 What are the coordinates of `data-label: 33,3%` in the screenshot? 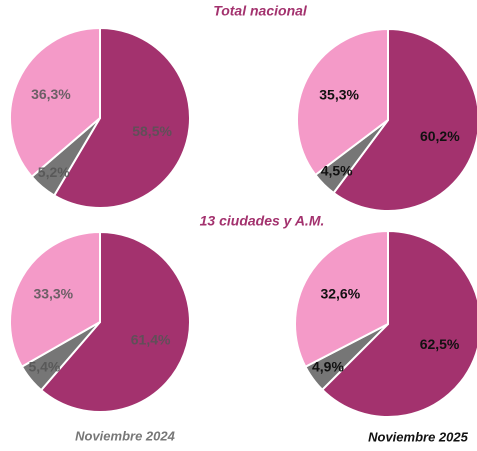 It's located at (53, 294).